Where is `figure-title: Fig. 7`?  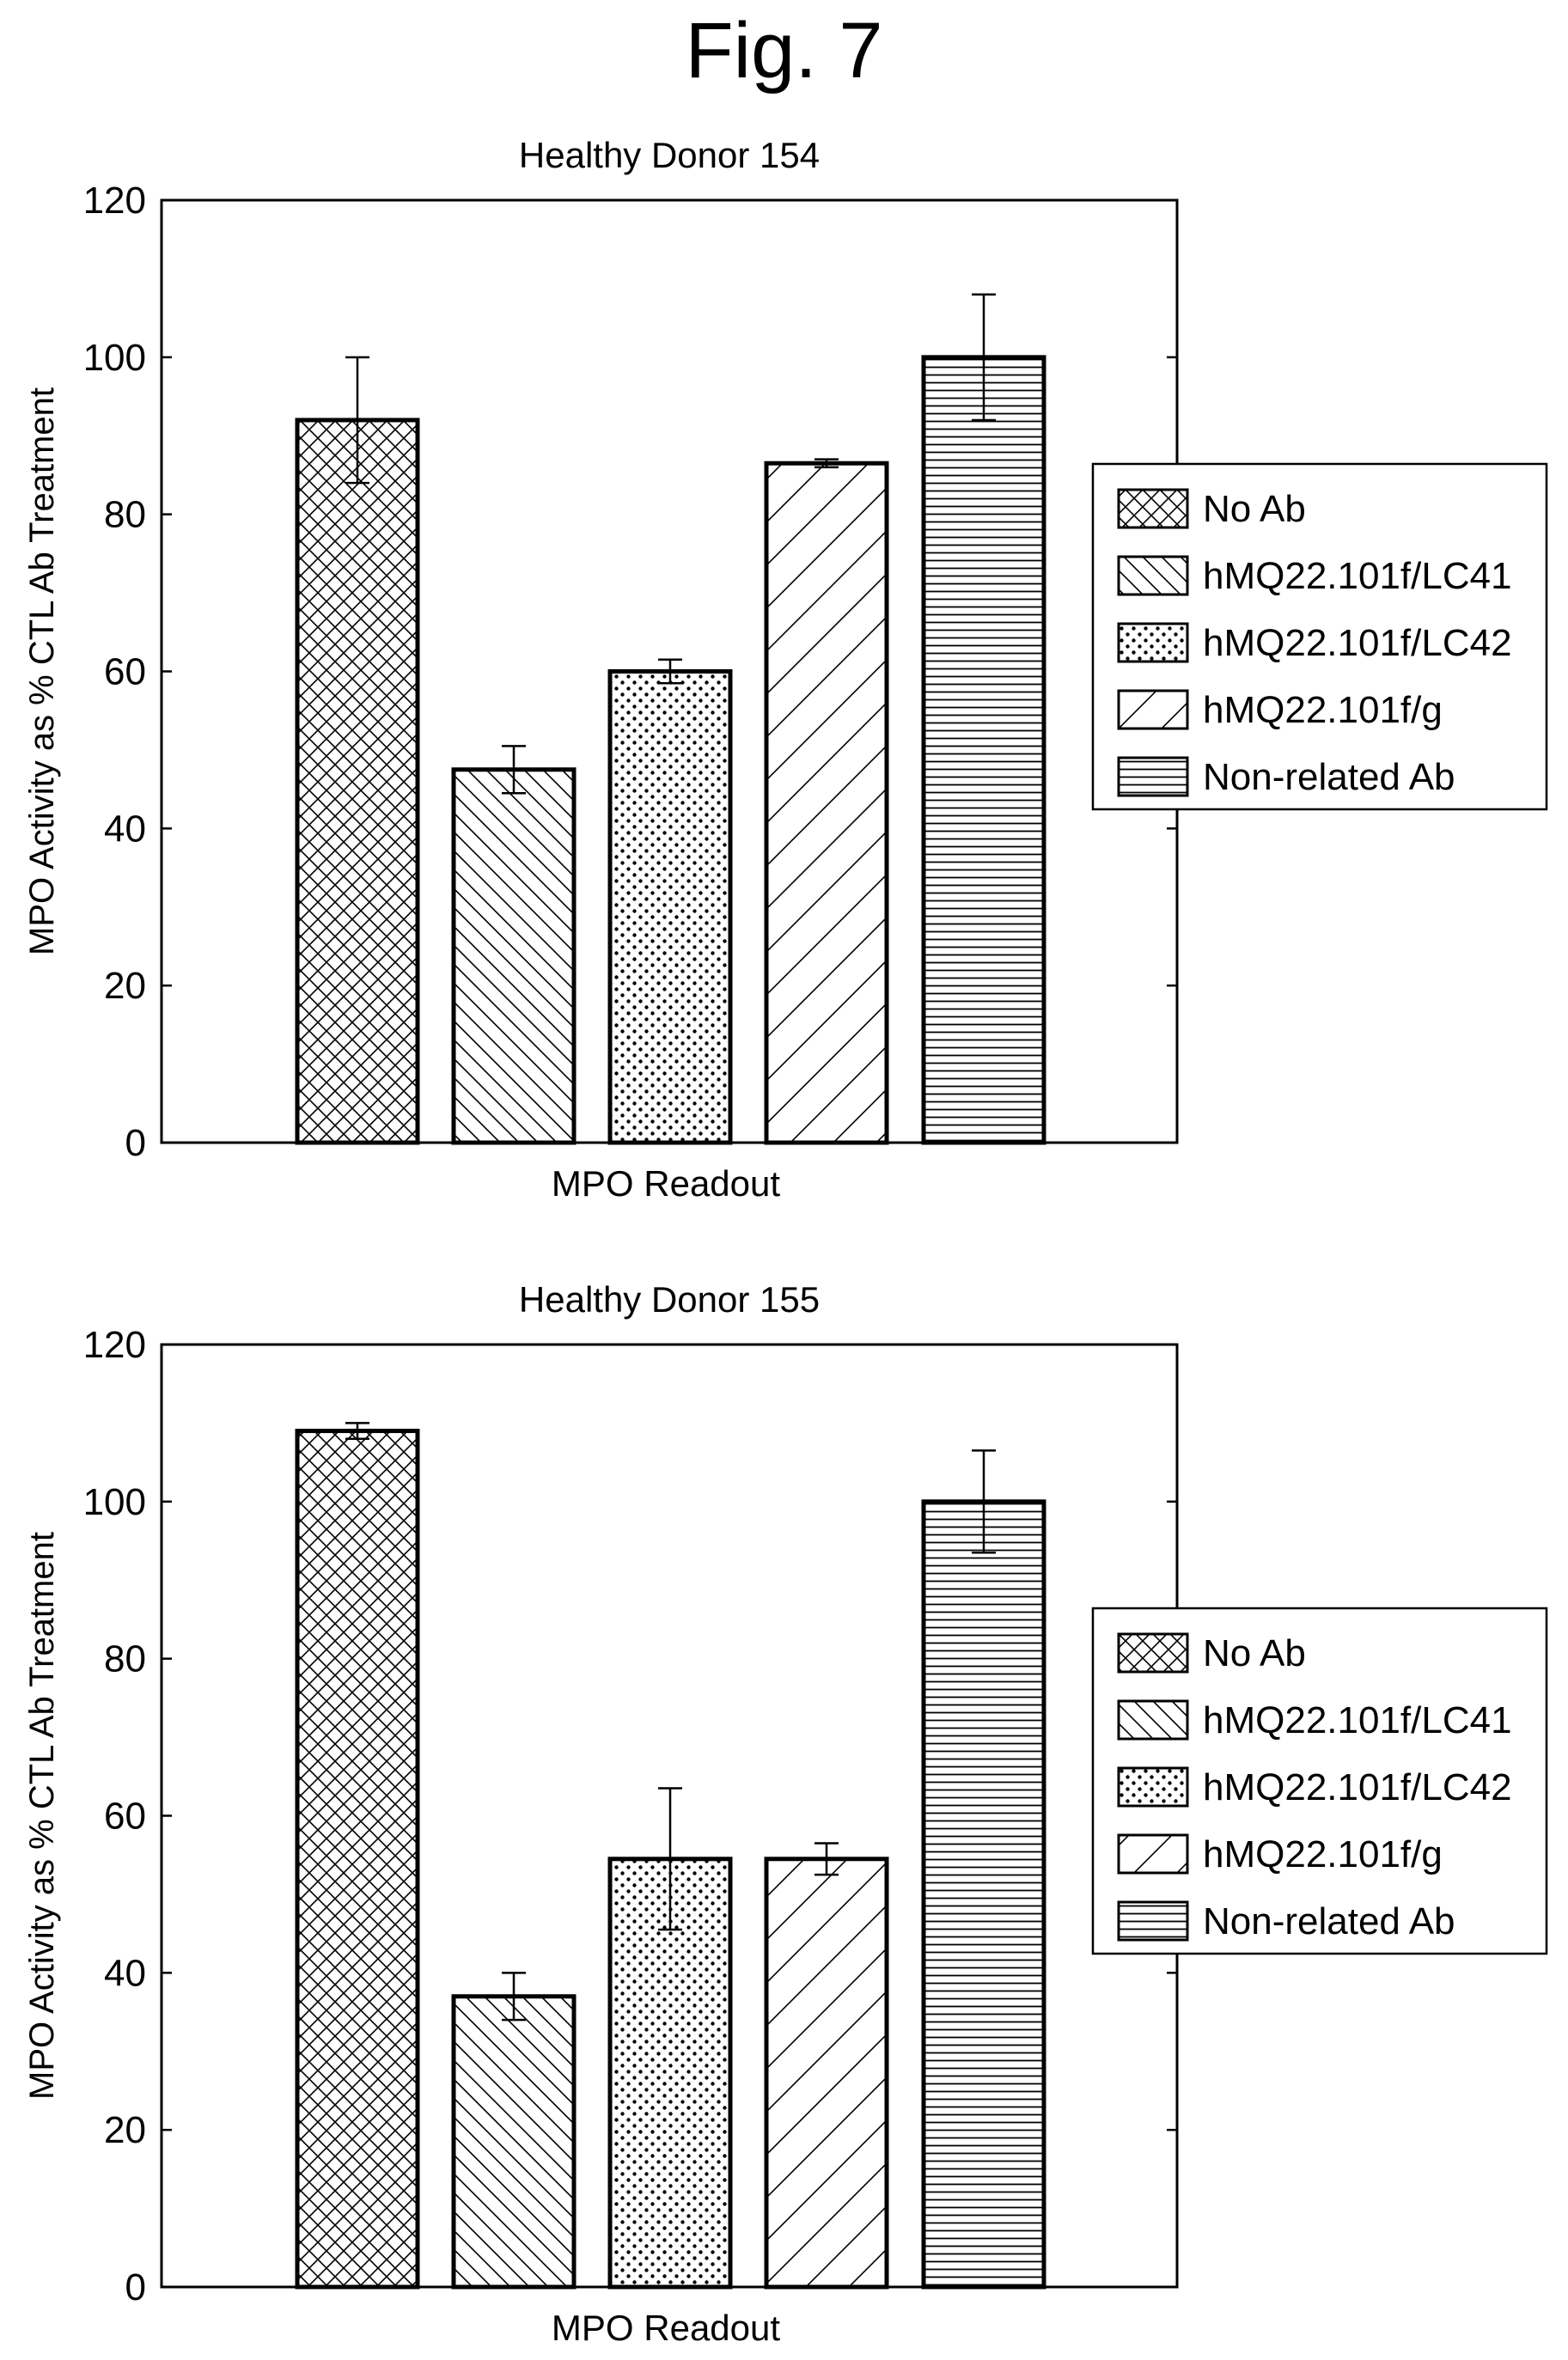
figure-title: Fig. 7 is located at coordinates (784, 51).